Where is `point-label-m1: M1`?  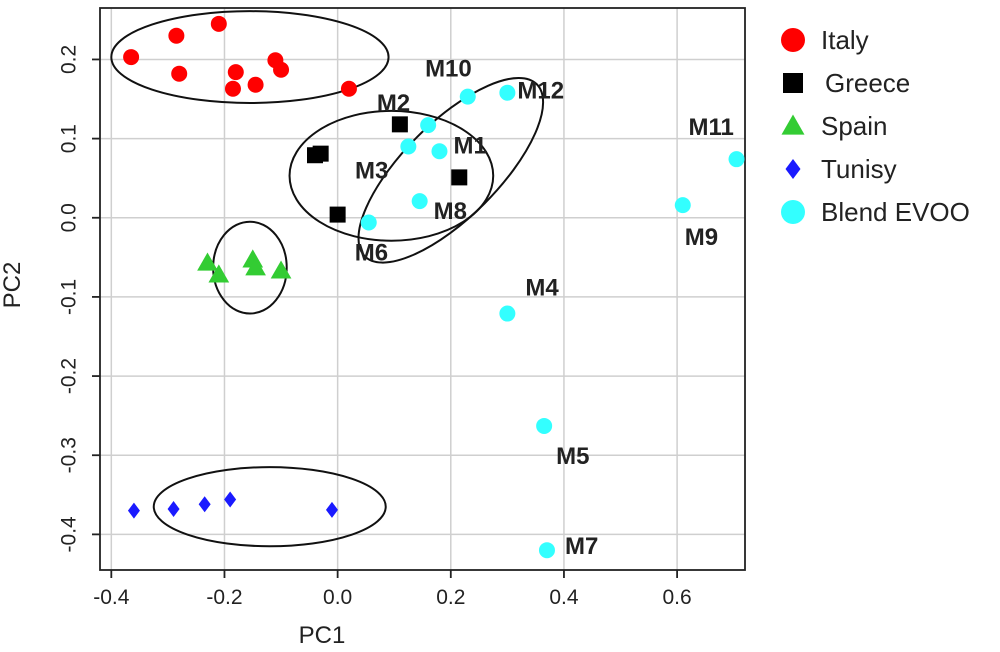
point-label-m1: M1 is located at coordinates (469, 145).